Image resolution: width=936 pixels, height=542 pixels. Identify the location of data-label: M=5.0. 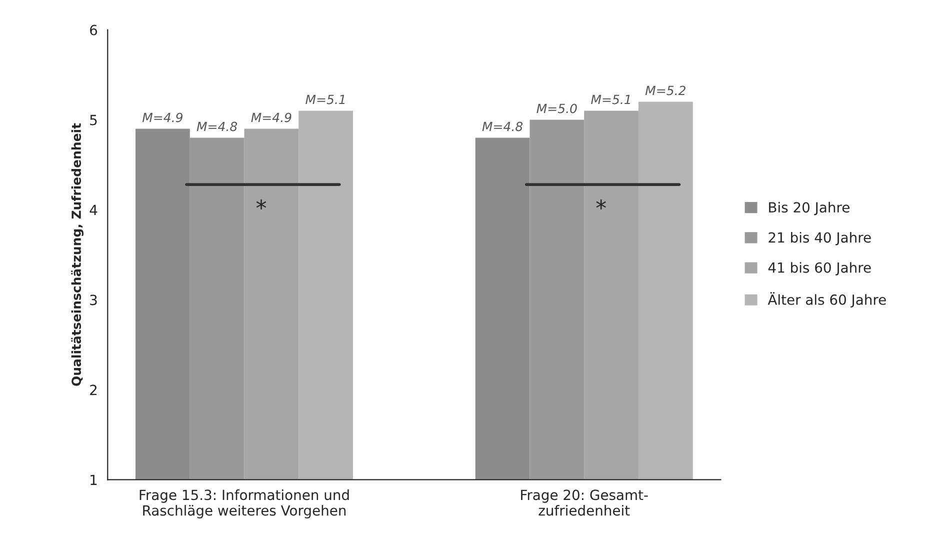
(556, 109).